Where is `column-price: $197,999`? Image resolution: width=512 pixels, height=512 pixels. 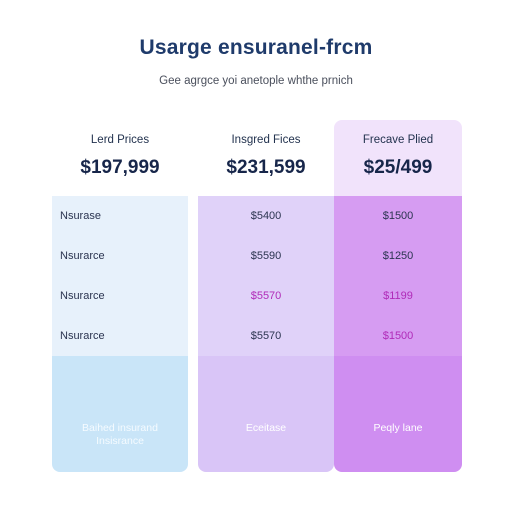 column-price: $197,999 is located at coordinates (120, 167).